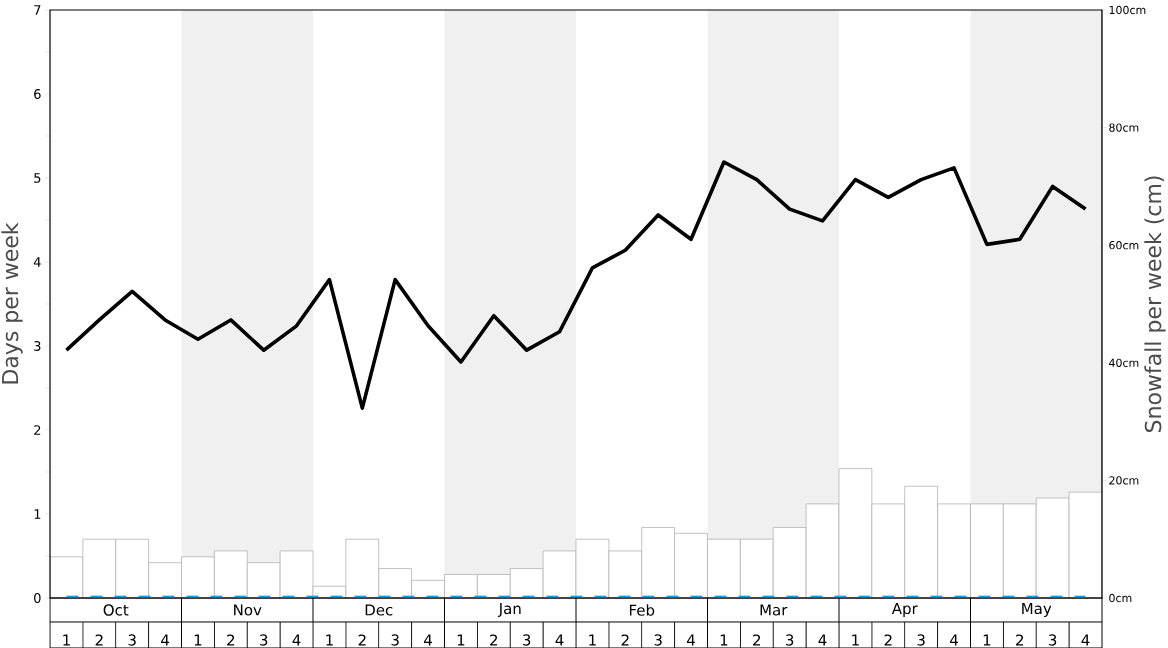 This screenshot has width=1168, height=648. What do you see at coordinates (37, 598) in the screenshot?
I see `y-tick-label: 0` at bounding box center [37, 598].